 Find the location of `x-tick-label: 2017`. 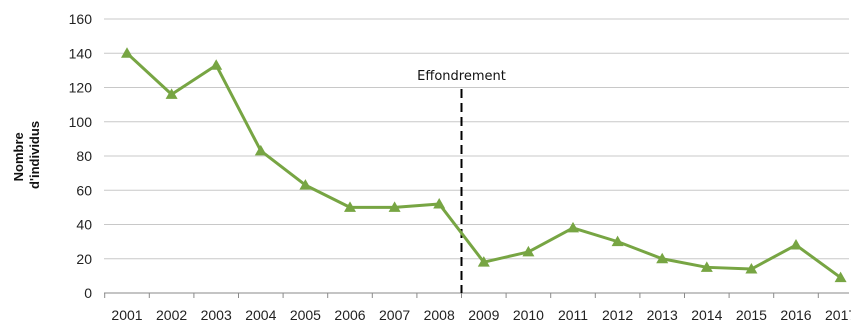

x-tick-label: 2017 is located at coordinates (838, 314).